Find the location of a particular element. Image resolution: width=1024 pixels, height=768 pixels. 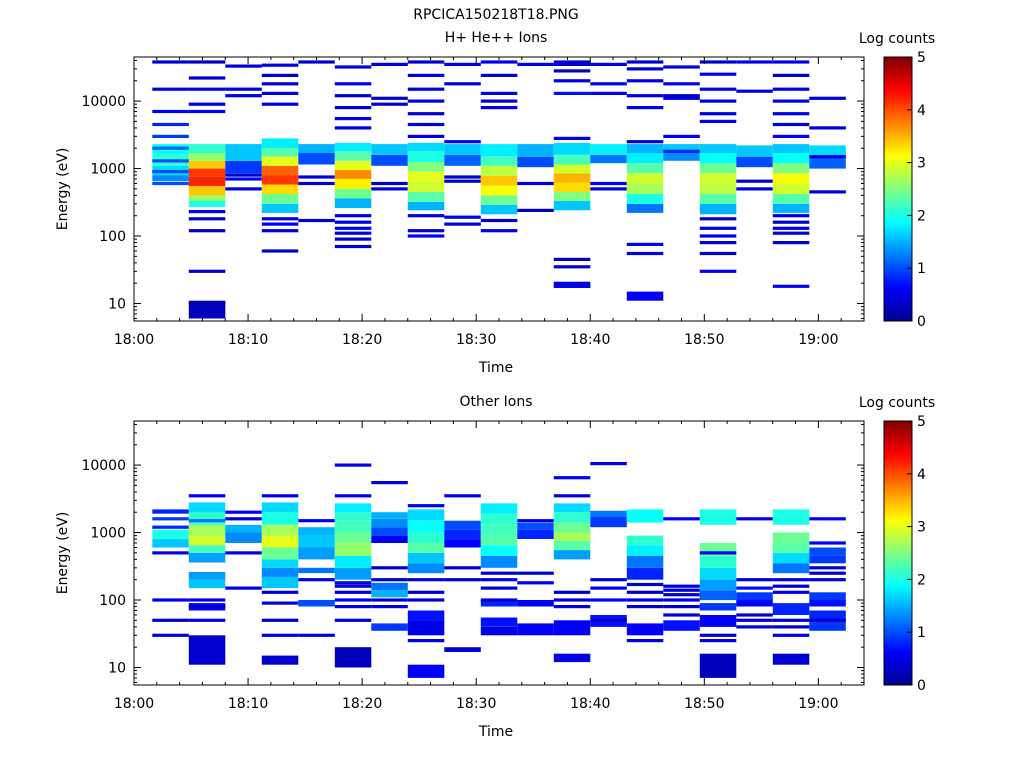

x-tick-label: 18:40 is located at coordinates (590, 704).